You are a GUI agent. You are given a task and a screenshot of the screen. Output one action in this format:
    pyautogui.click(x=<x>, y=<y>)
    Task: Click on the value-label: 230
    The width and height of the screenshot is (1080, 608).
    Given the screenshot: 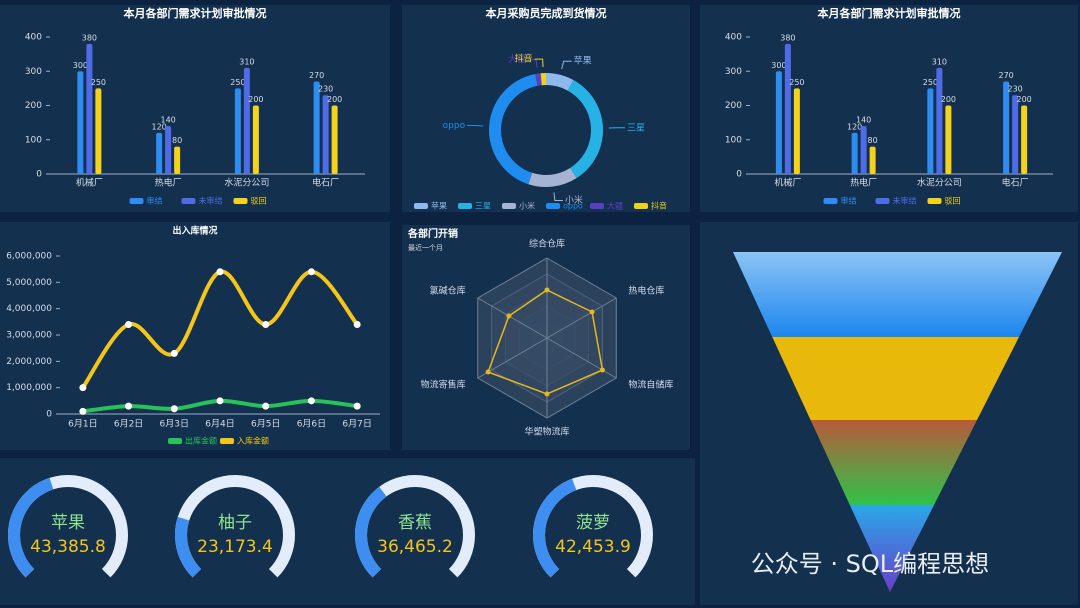 What is the action you would take?
    pyautogui.click(x=1014, y=89)
    